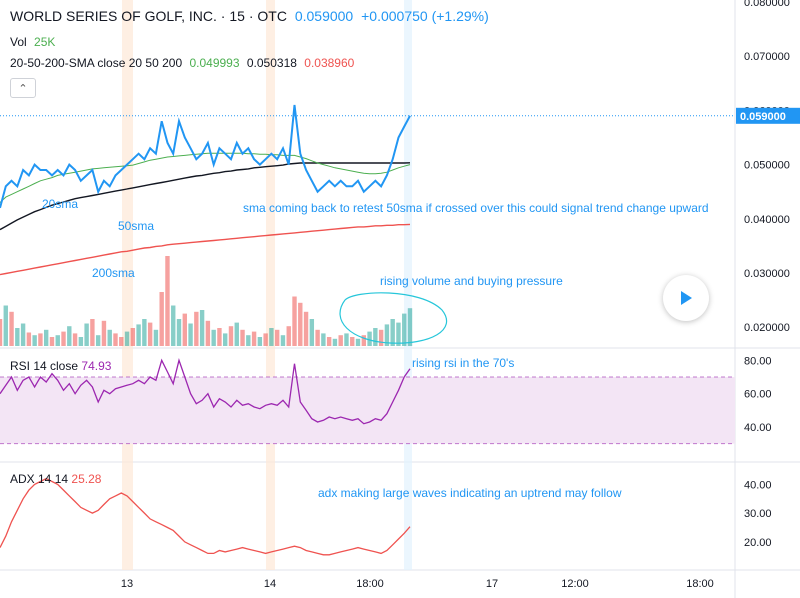 The height and width of the screenshot is (598, 800). Describe the element at coordinates (205, 516) in the screenshot. I see `adx-line` at that location.